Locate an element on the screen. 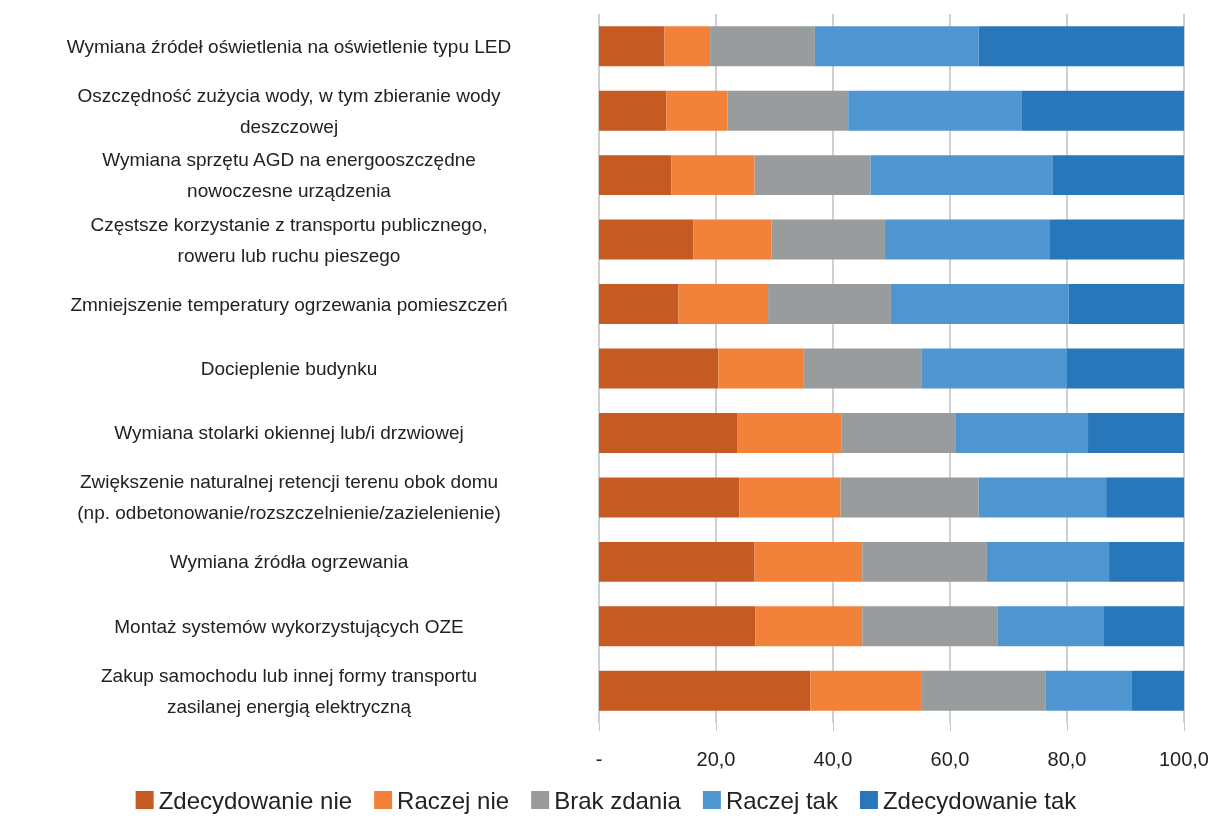 This screenshot has height=827, width=1212. x-tick-label: 60,0 is located at coordinates (950, 759).